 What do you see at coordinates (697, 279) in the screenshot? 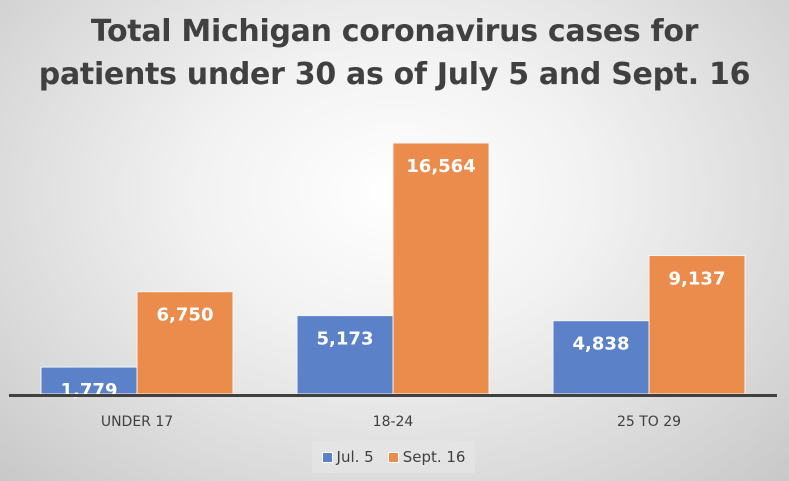
I see `data-label: 9,137` at bounding box center [697, 279].